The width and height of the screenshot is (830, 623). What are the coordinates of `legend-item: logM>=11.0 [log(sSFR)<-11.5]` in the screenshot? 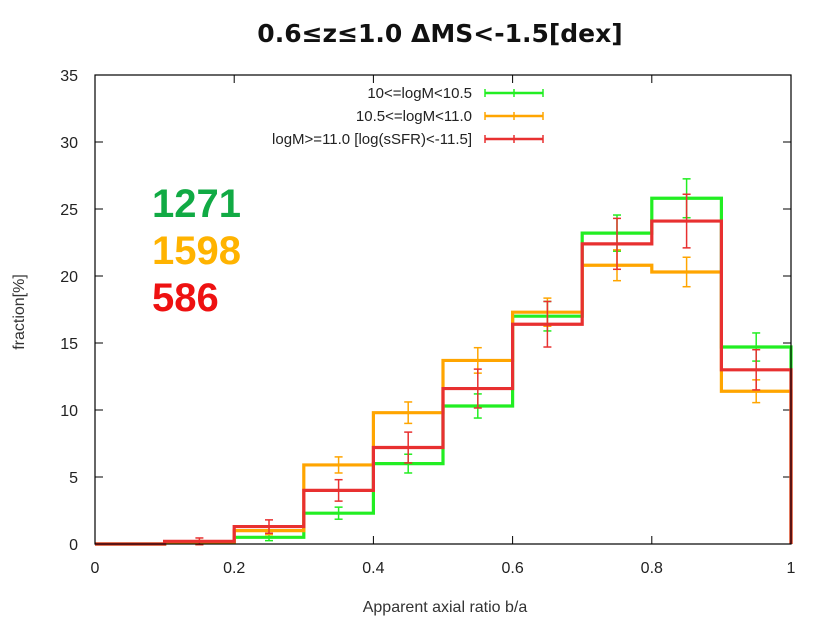 It's located at (408, 139).